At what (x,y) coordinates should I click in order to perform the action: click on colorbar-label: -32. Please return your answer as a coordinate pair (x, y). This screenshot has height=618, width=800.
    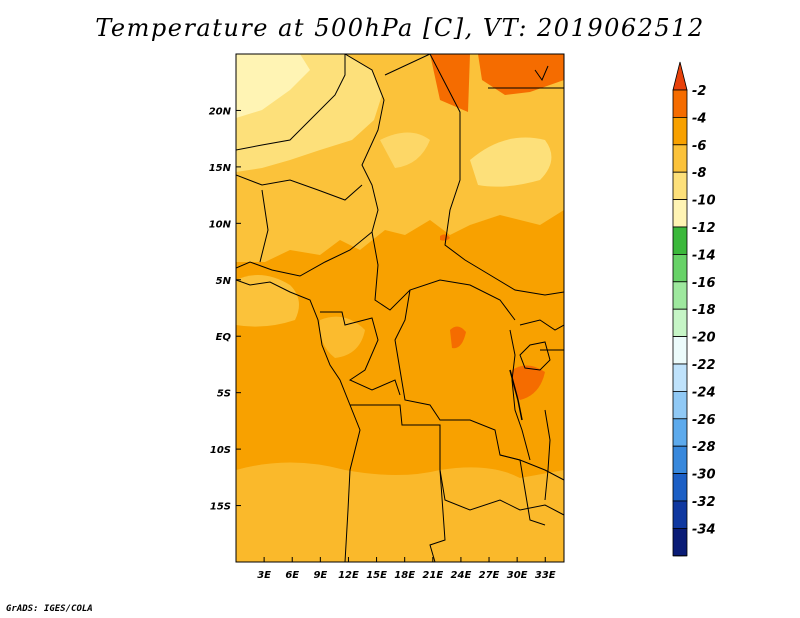
    Looking at the image, I should click on (704, 502).